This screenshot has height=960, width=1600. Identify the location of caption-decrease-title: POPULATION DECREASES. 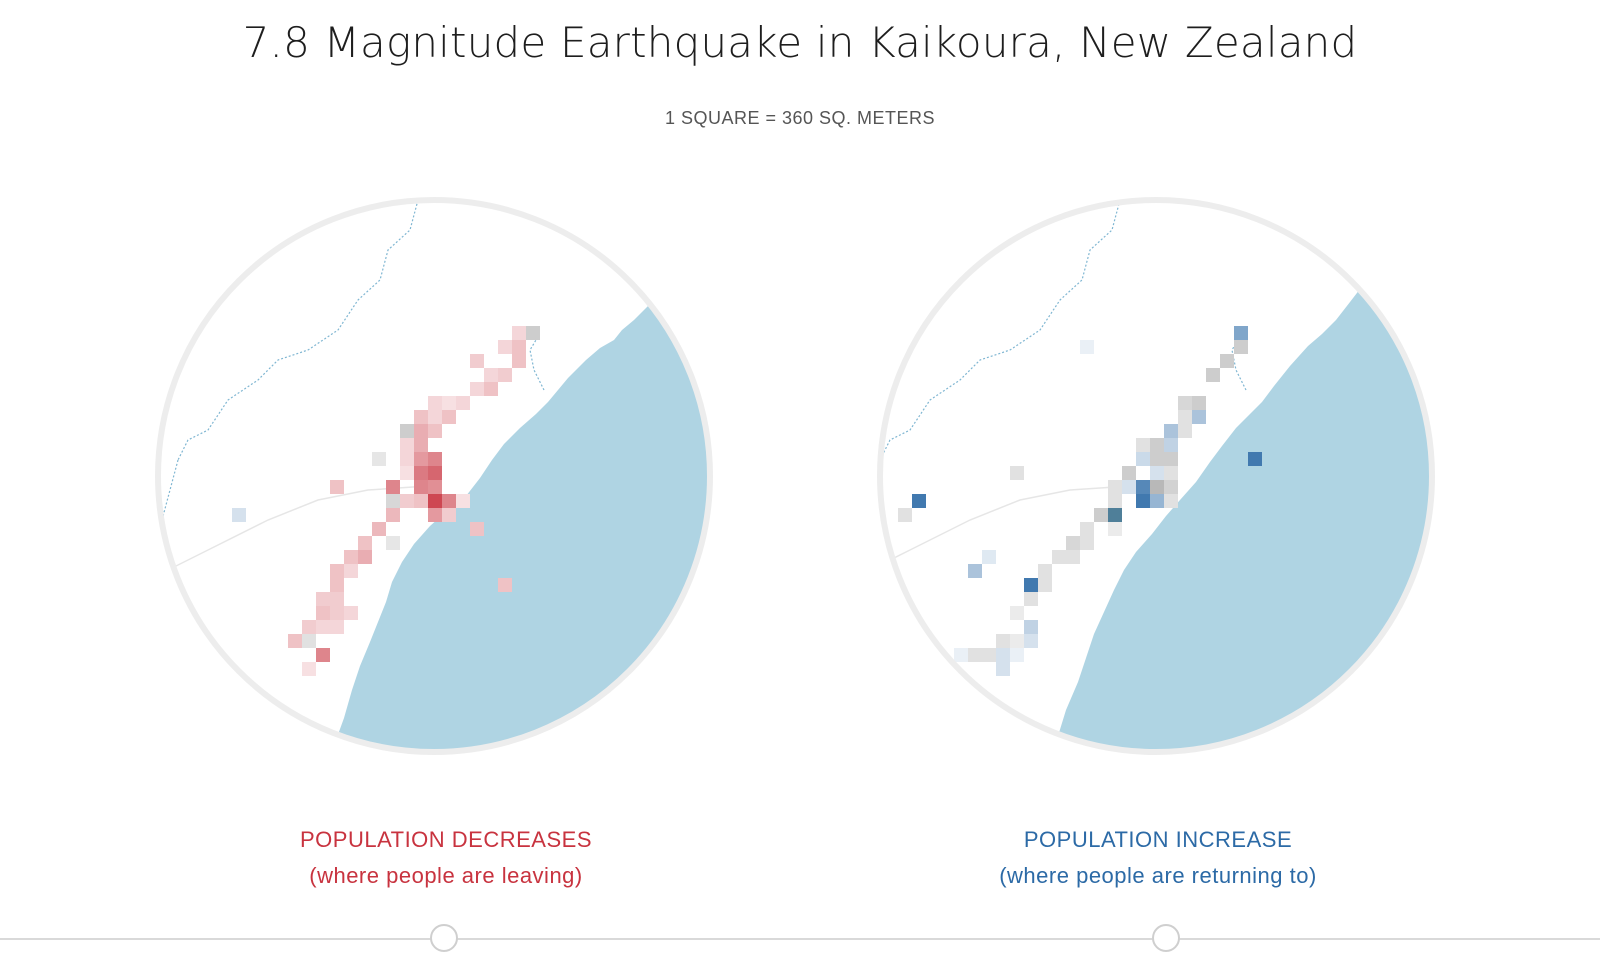
(446, 839).